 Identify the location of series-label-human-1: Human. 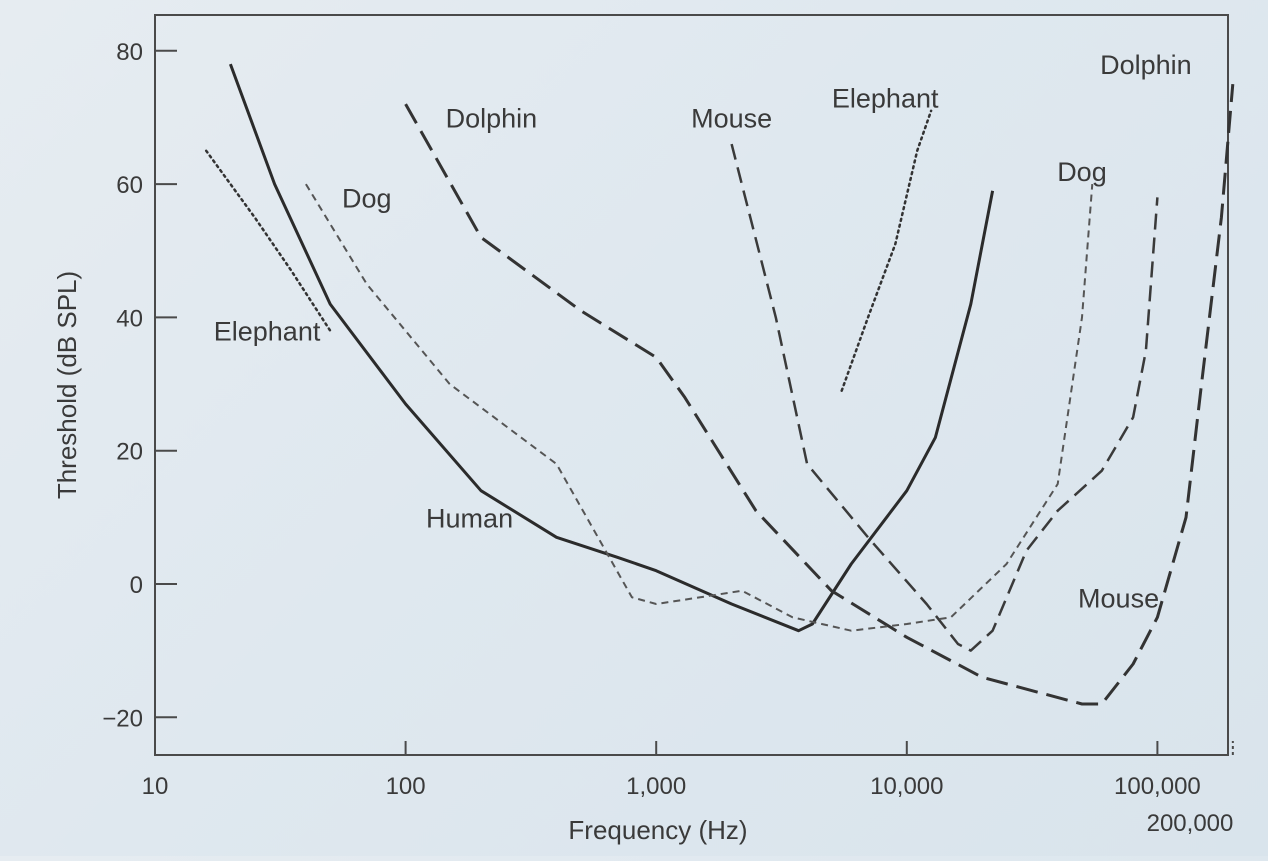
(469, 518).